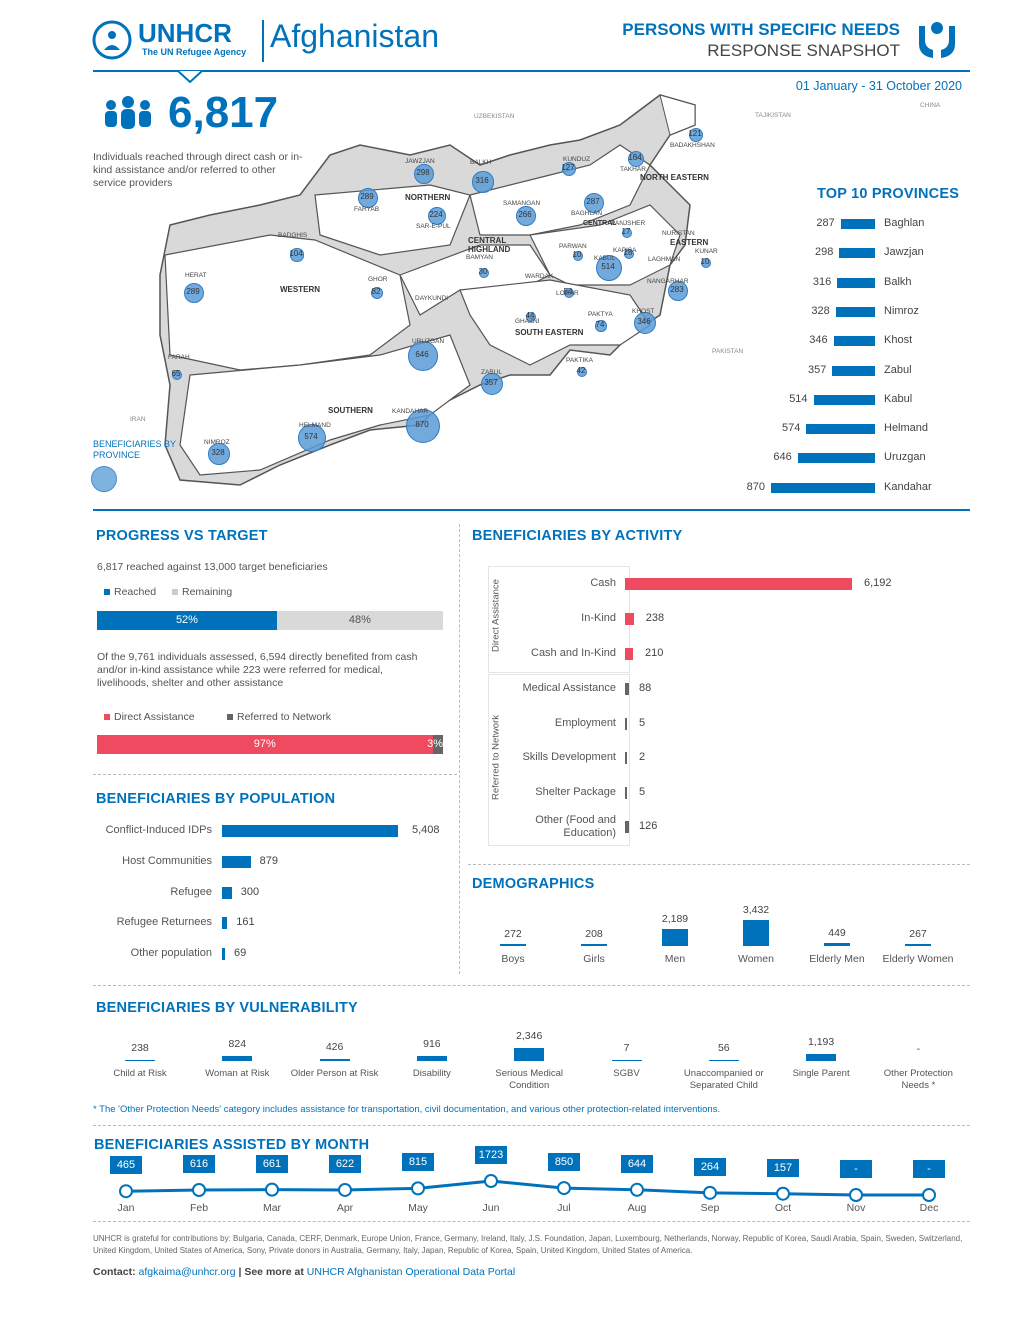  Describe the element at coordinates (237, 1073) in the screenshot. I see `vulnerability-label: Woman at Risk` at that location.